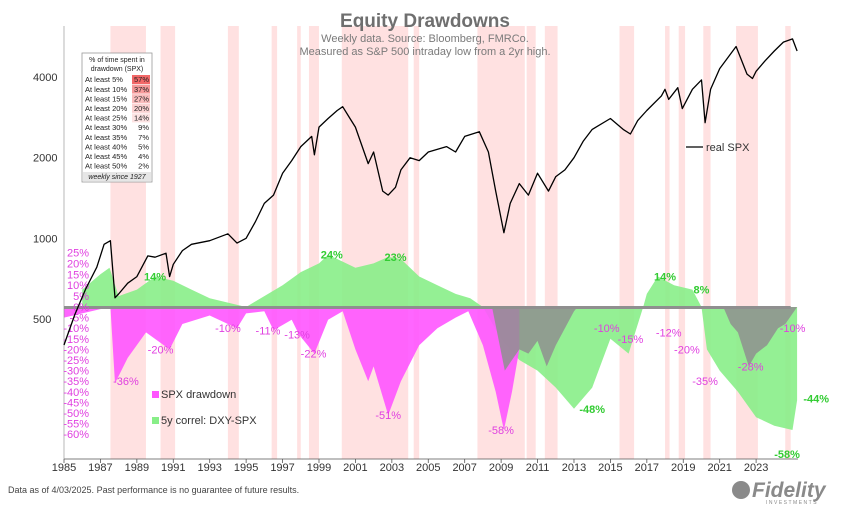 This screenshot has height=508, width=860. What do you see at coordinates (592, 410) in the screenshot?
I see `annotation-correl-3: -48%` at bounding box center [592, 410].